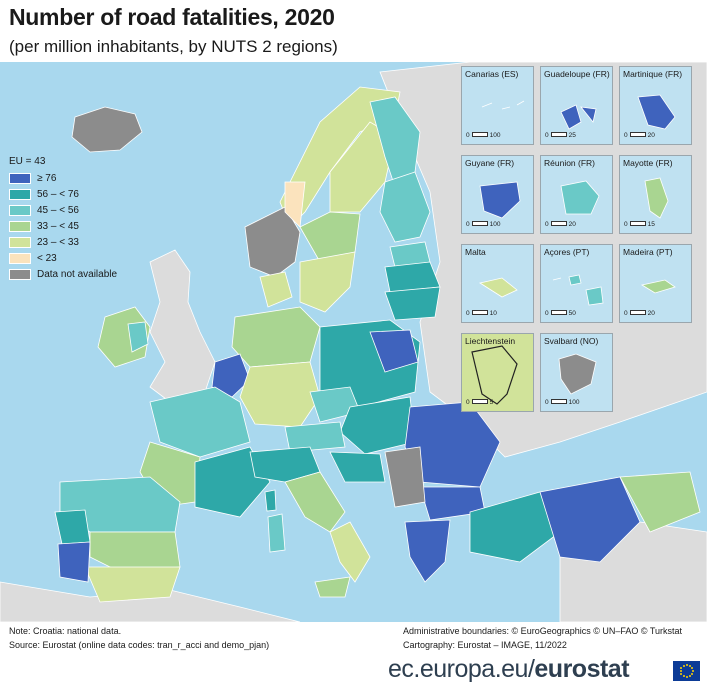 The width and height of the screenshot is (707, 691). What do you see at coordinates (350, 552) in the screenshot?
I see `region-italy-south` at bounding box center [350, 552].